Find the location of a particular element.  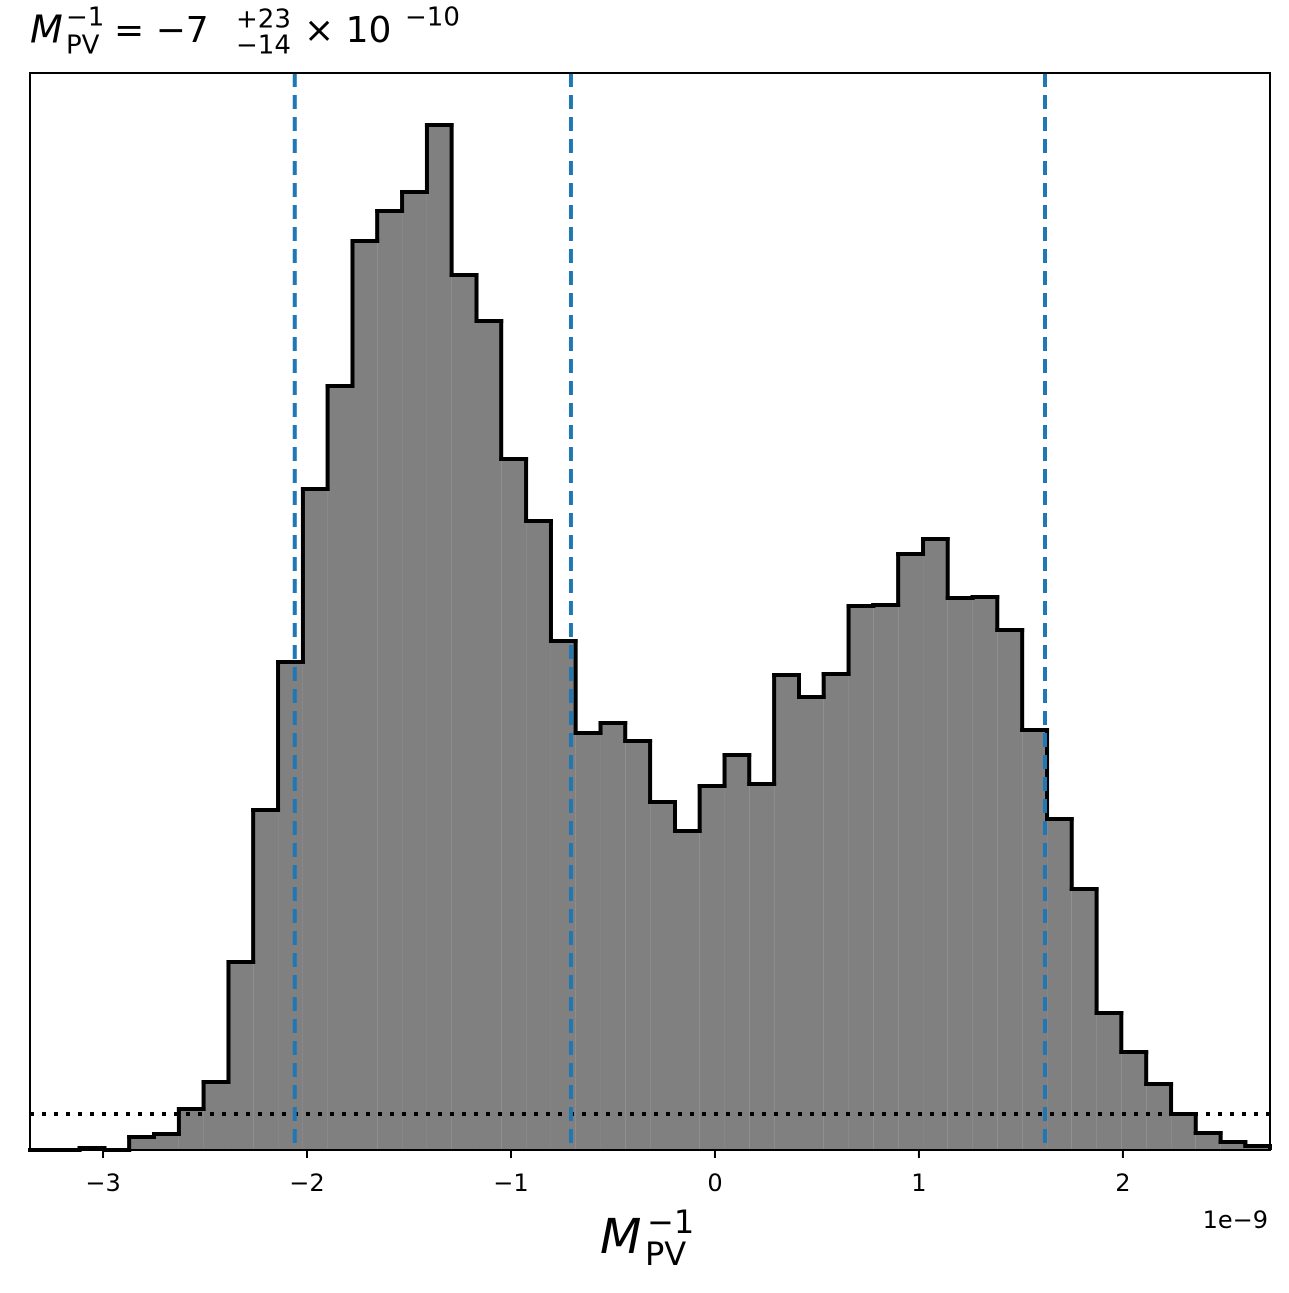

x-axis-label: M −1 PV is located at coordinates (647, 1238).